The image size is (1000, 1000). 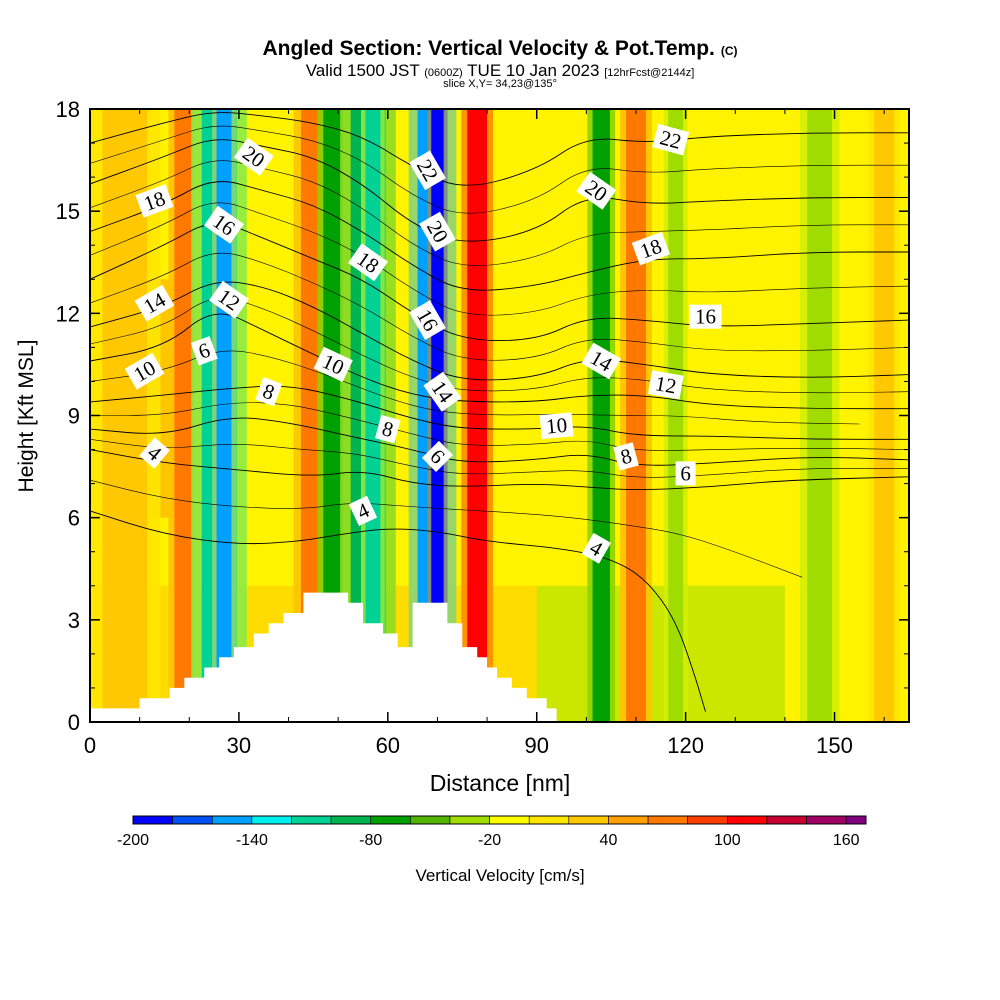 What do you see at coordinates (685, 745) in the screenshot?
I see `x-tick-label: 120` at bounding box center [685, 745].